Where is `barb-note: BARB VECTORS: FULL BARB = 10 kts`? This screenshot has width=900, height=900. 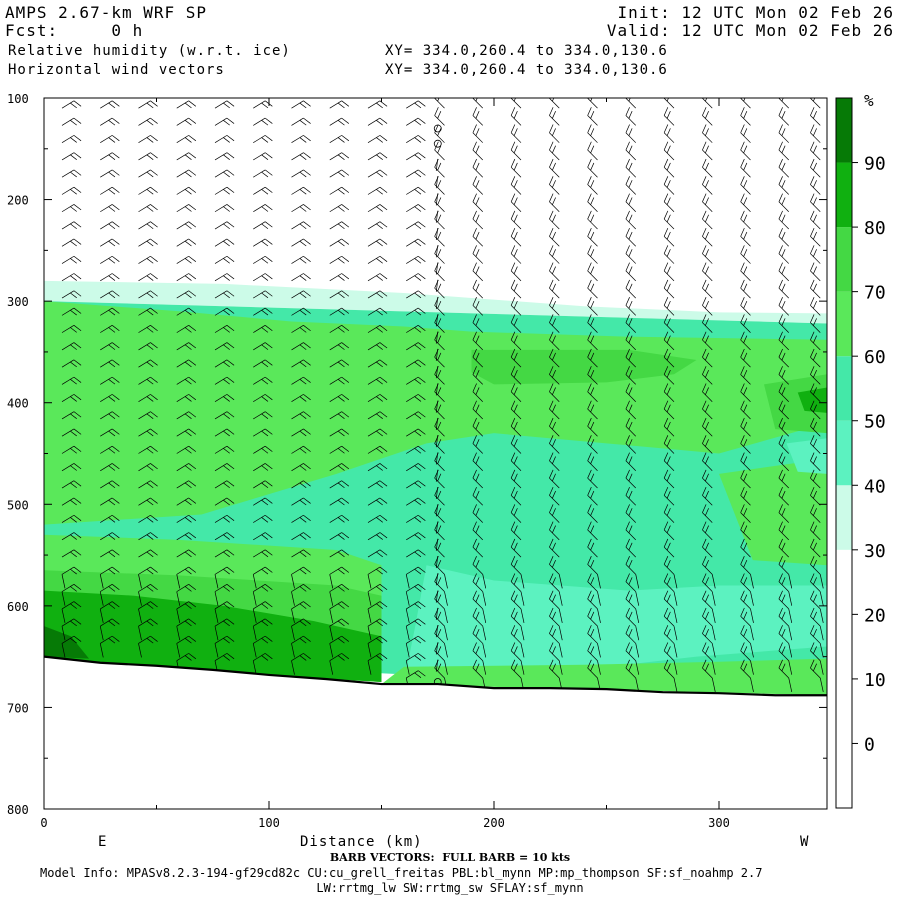 barb-note: BARB VECTORS: FULL BARB = 10 kts is located at coordinates (450, 857).